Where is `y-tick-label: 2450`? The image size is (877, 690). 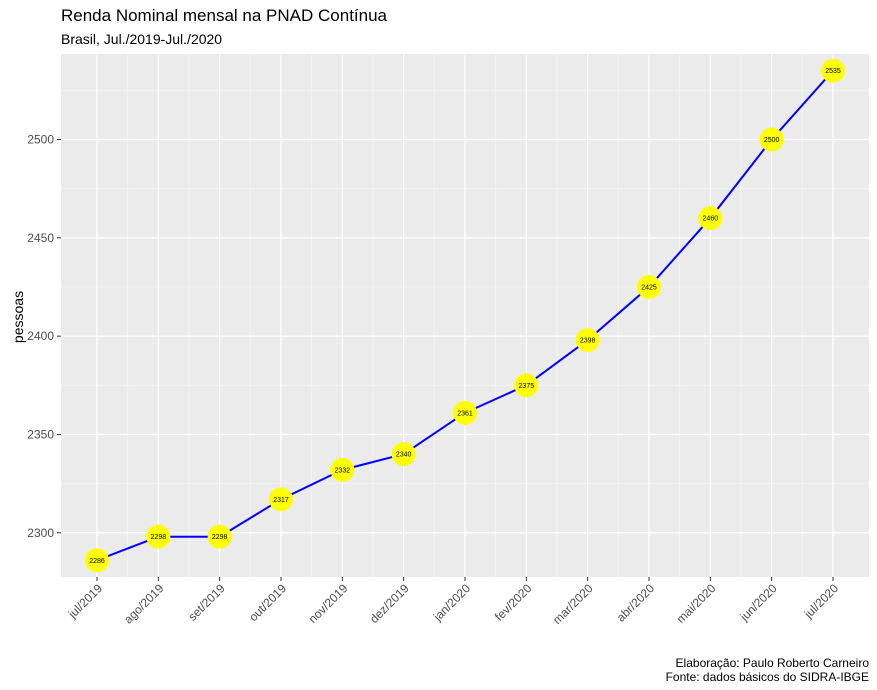
y-tick-label: 2450 is located at coordinates (40, 238).